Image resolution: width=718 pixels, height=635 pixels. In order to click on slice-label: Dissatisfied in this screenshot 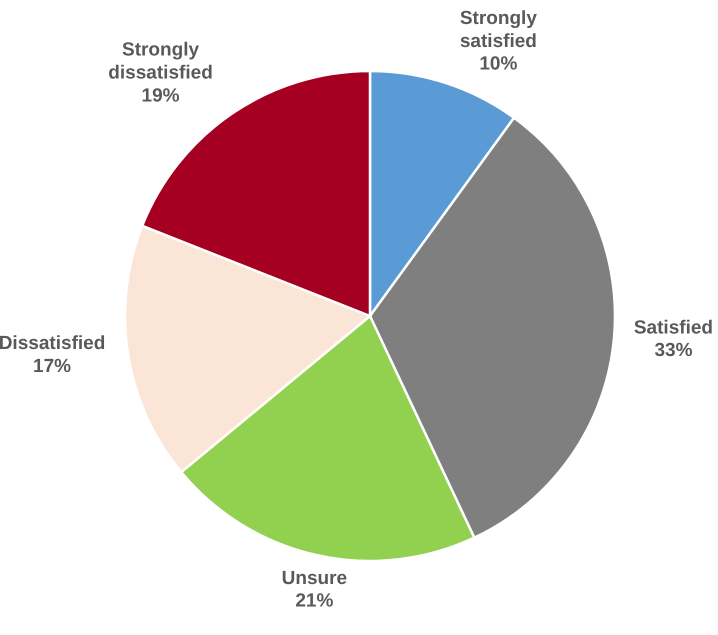, I will do `click(53, 343)`.